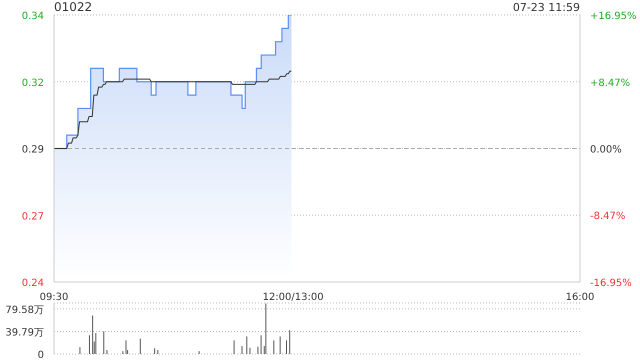 This screenshot has width=640, height=360. Describe the element at coordinates (33, 16) in the screenshot. I see `y-tick-label: 0.34` at that location.